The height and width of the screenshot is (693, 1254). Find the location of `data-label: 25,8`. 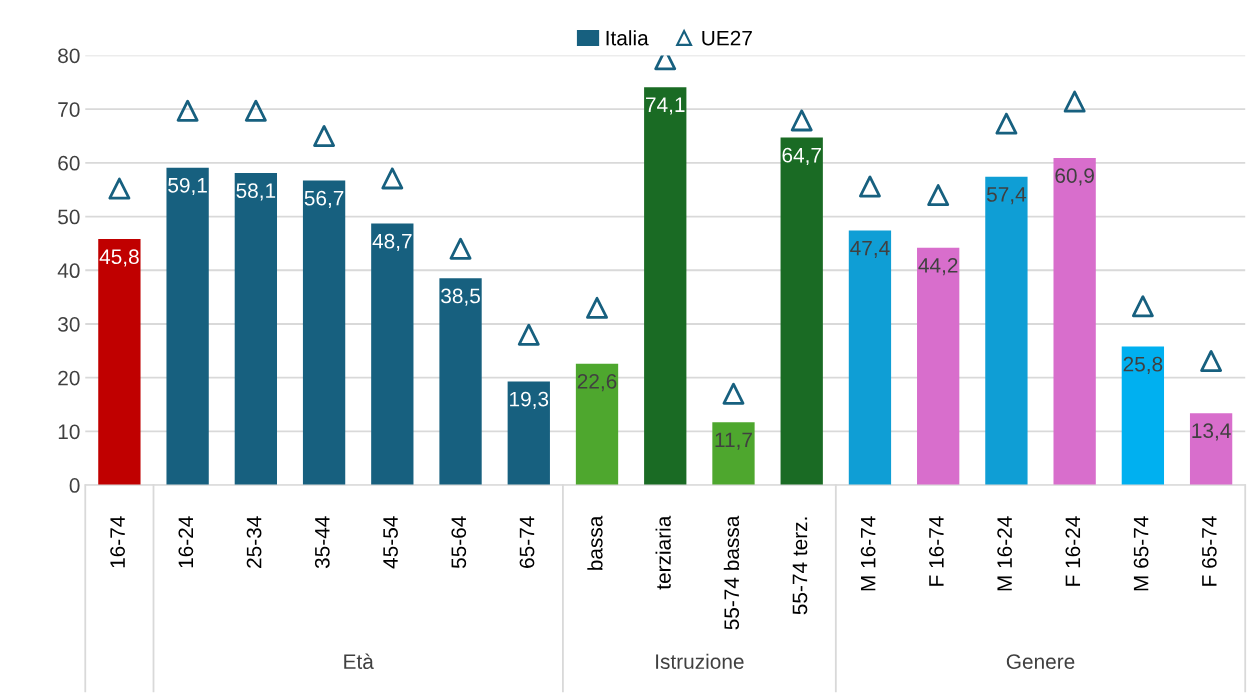

data-label: 25,8 is located at coordinates (1143, 365).